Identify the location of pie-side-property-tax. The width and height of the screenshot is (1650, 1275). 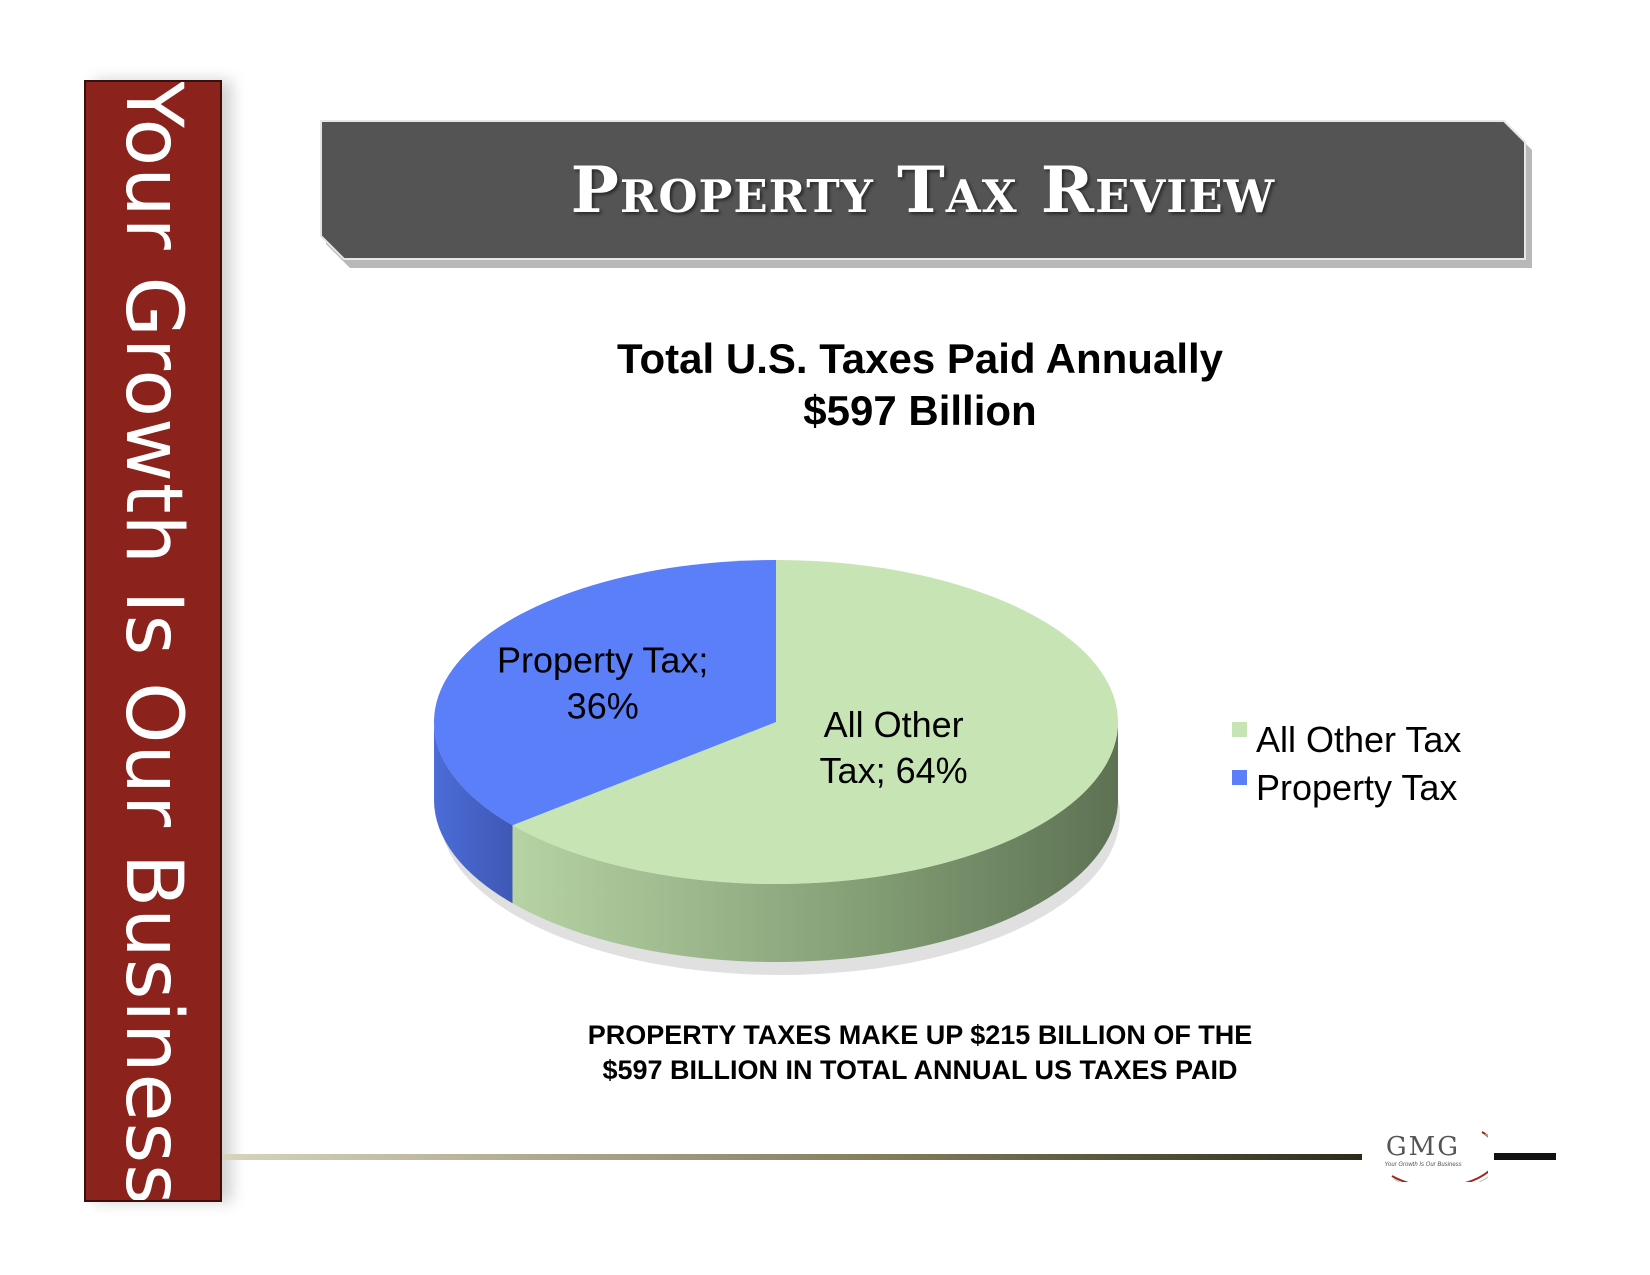
(473, 813).